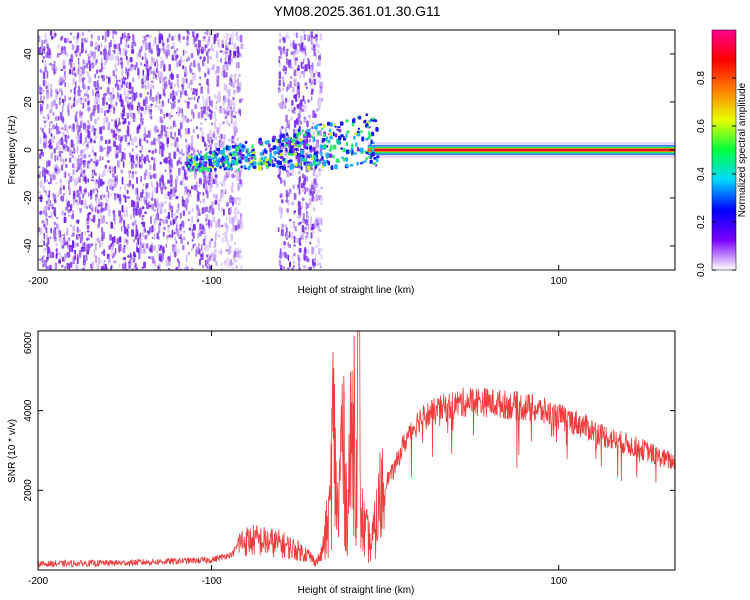 This screenshot has height=600, width=750. Describe the element at coordinates (28, 150) in the screenshot. I see `spectrogram-y-tick-label: 0` at that location.